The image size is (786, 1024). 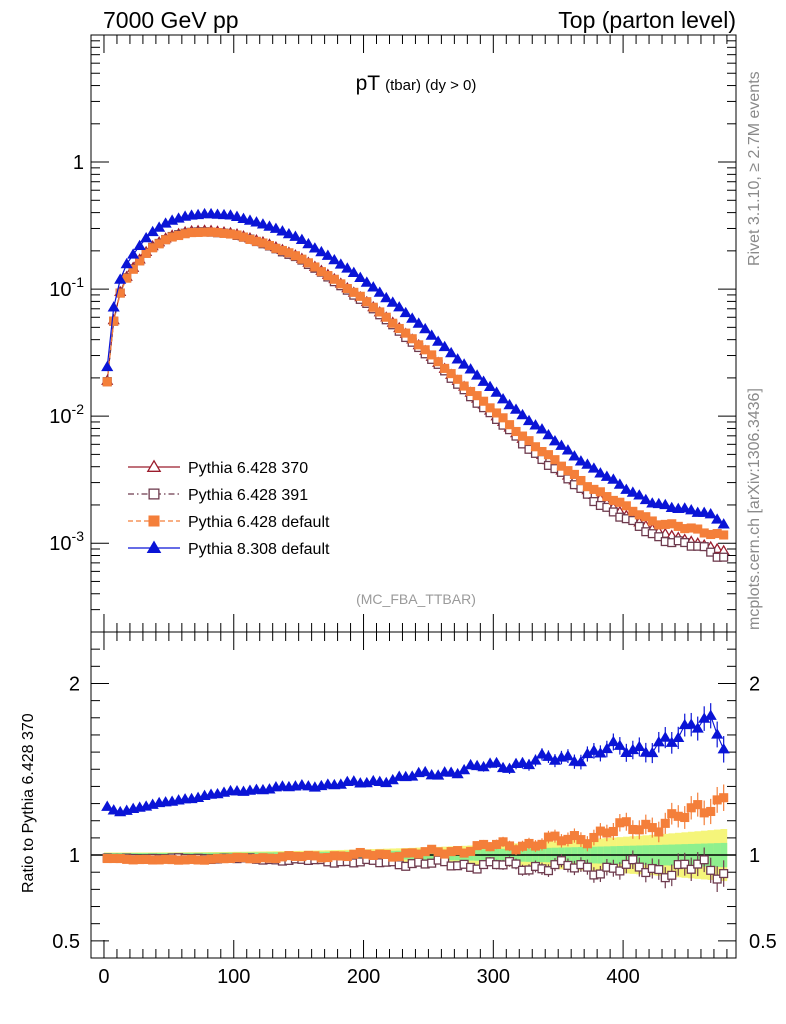 I want to click on x-tick-label: 400, so click(x=622, y=977).